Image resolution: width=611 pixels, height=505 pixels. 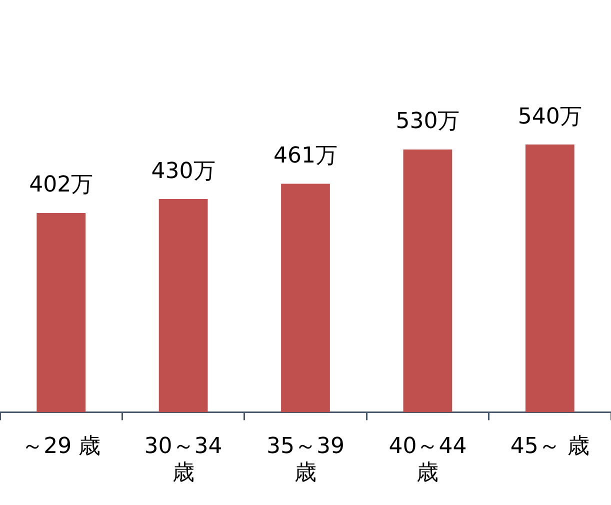 I want to click on x-tick-label: 35～39 歳, so click(x=305, y=460).